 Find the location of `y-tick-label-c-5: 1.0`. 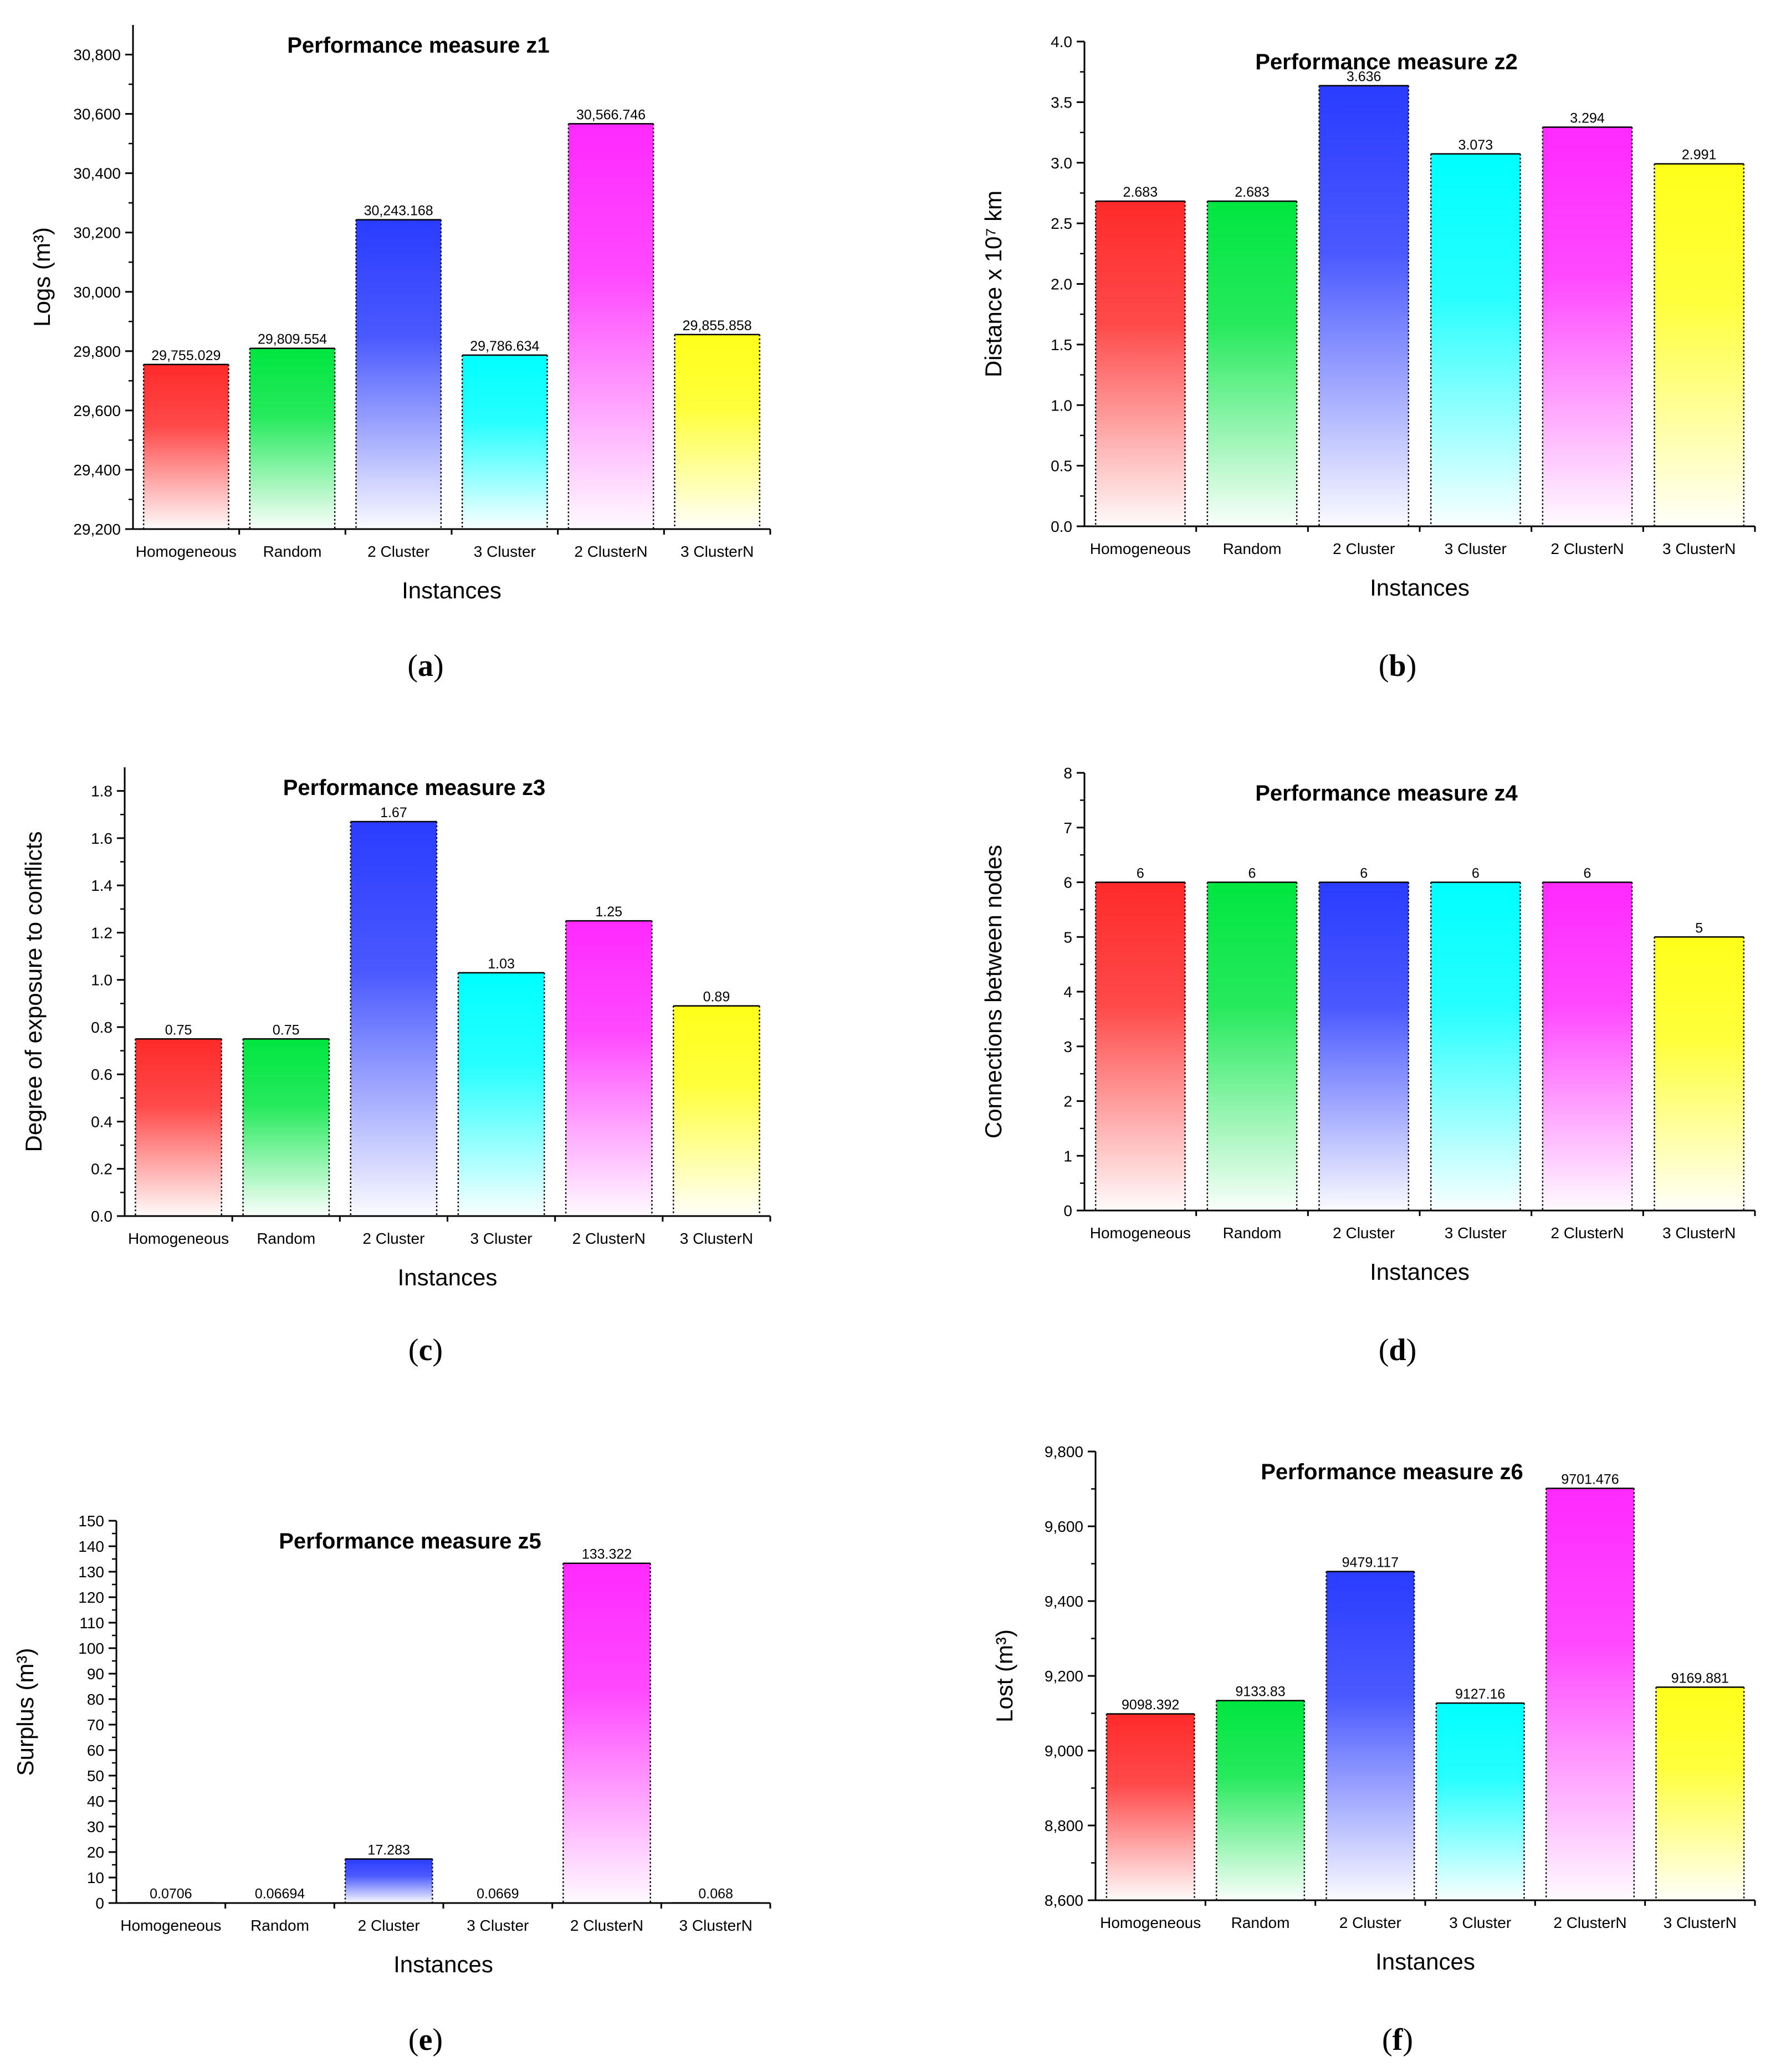

y-tick-label-c-5: 1.0 is located at coordinates (102, 980).